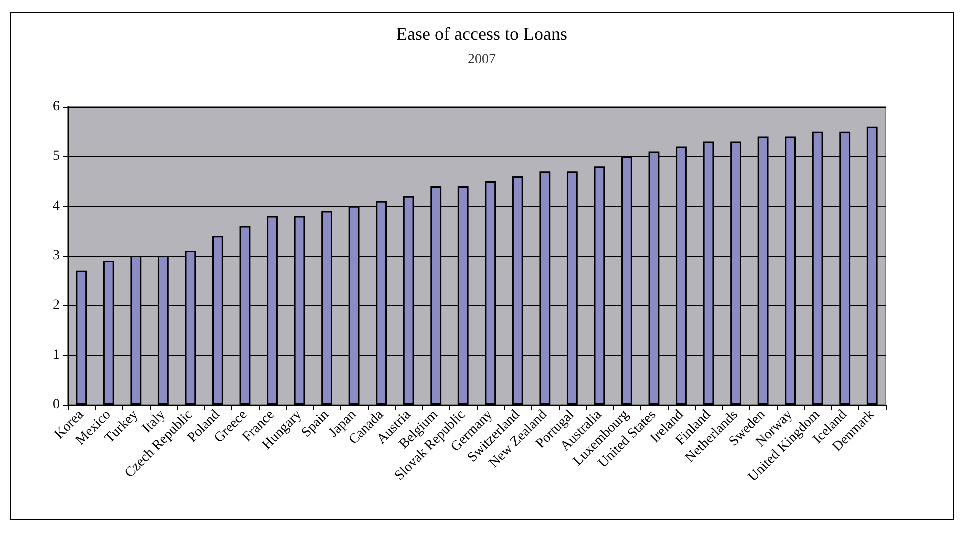 The width and height of the screenshot is (964, 540). I want to click on y-tick-label: 4, so click(56, 206).